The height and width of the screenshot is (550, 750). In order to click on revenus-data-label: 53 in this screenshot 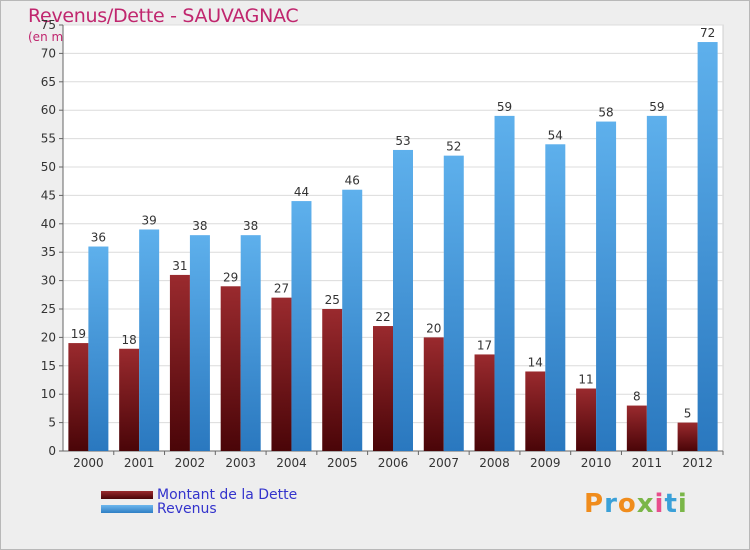, I will do `click(402, 141)`.